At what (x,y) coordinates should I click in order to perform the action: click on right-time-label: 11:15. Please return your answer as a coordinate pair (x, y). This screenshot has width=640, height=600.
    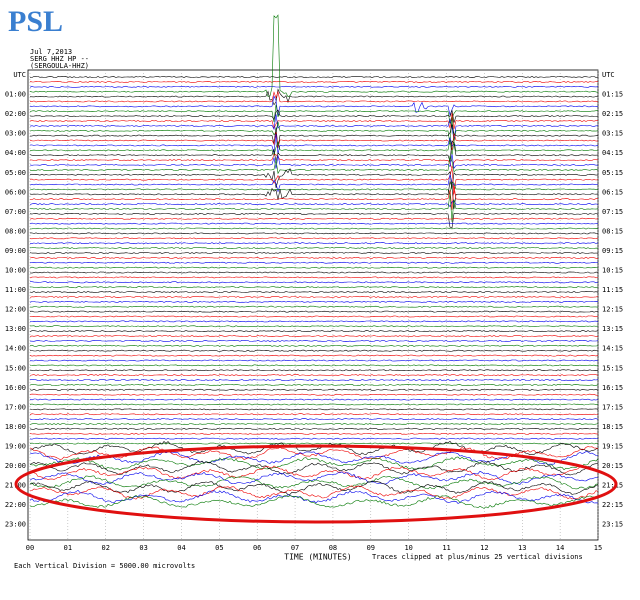
    Looking at the image, I should click on (612, 290).